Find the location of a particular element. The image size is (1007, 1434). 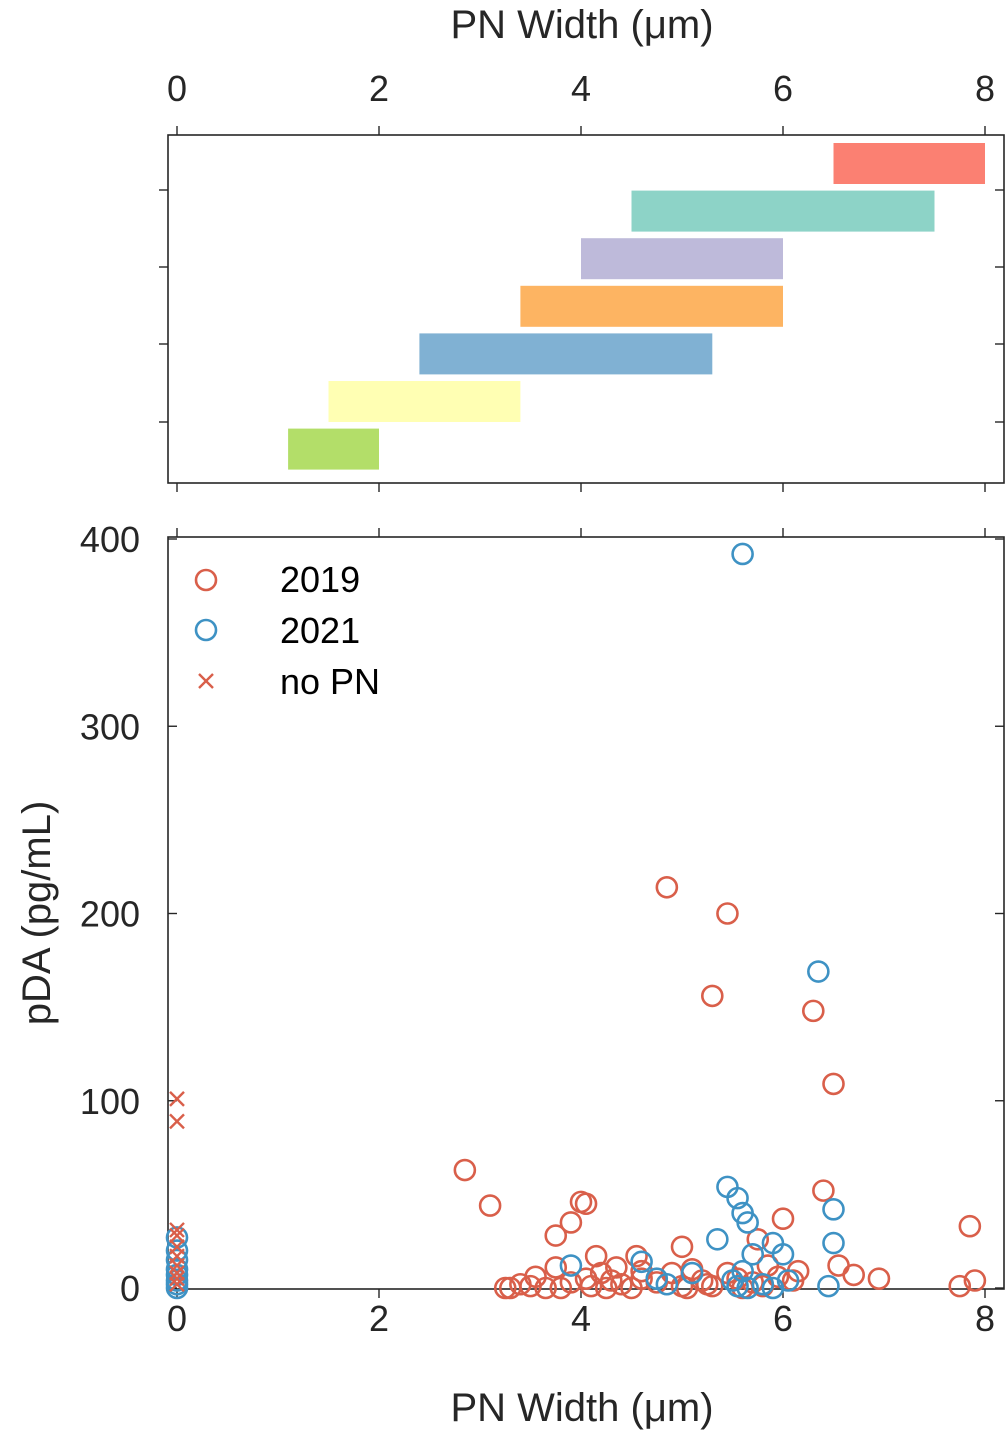

top-x-tick-label: 0 is located at coordinates (177, 88).